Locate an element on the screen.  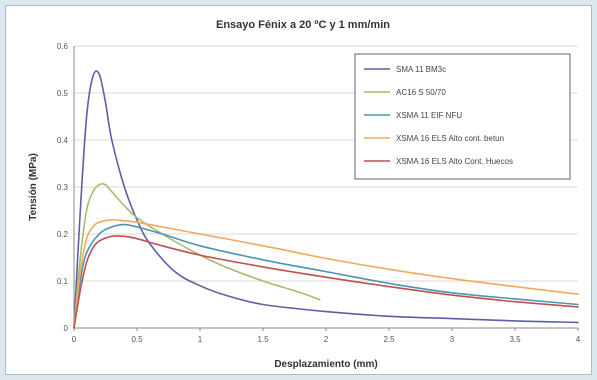
y-tick-label: 0 is located at coordinates (66, 328).